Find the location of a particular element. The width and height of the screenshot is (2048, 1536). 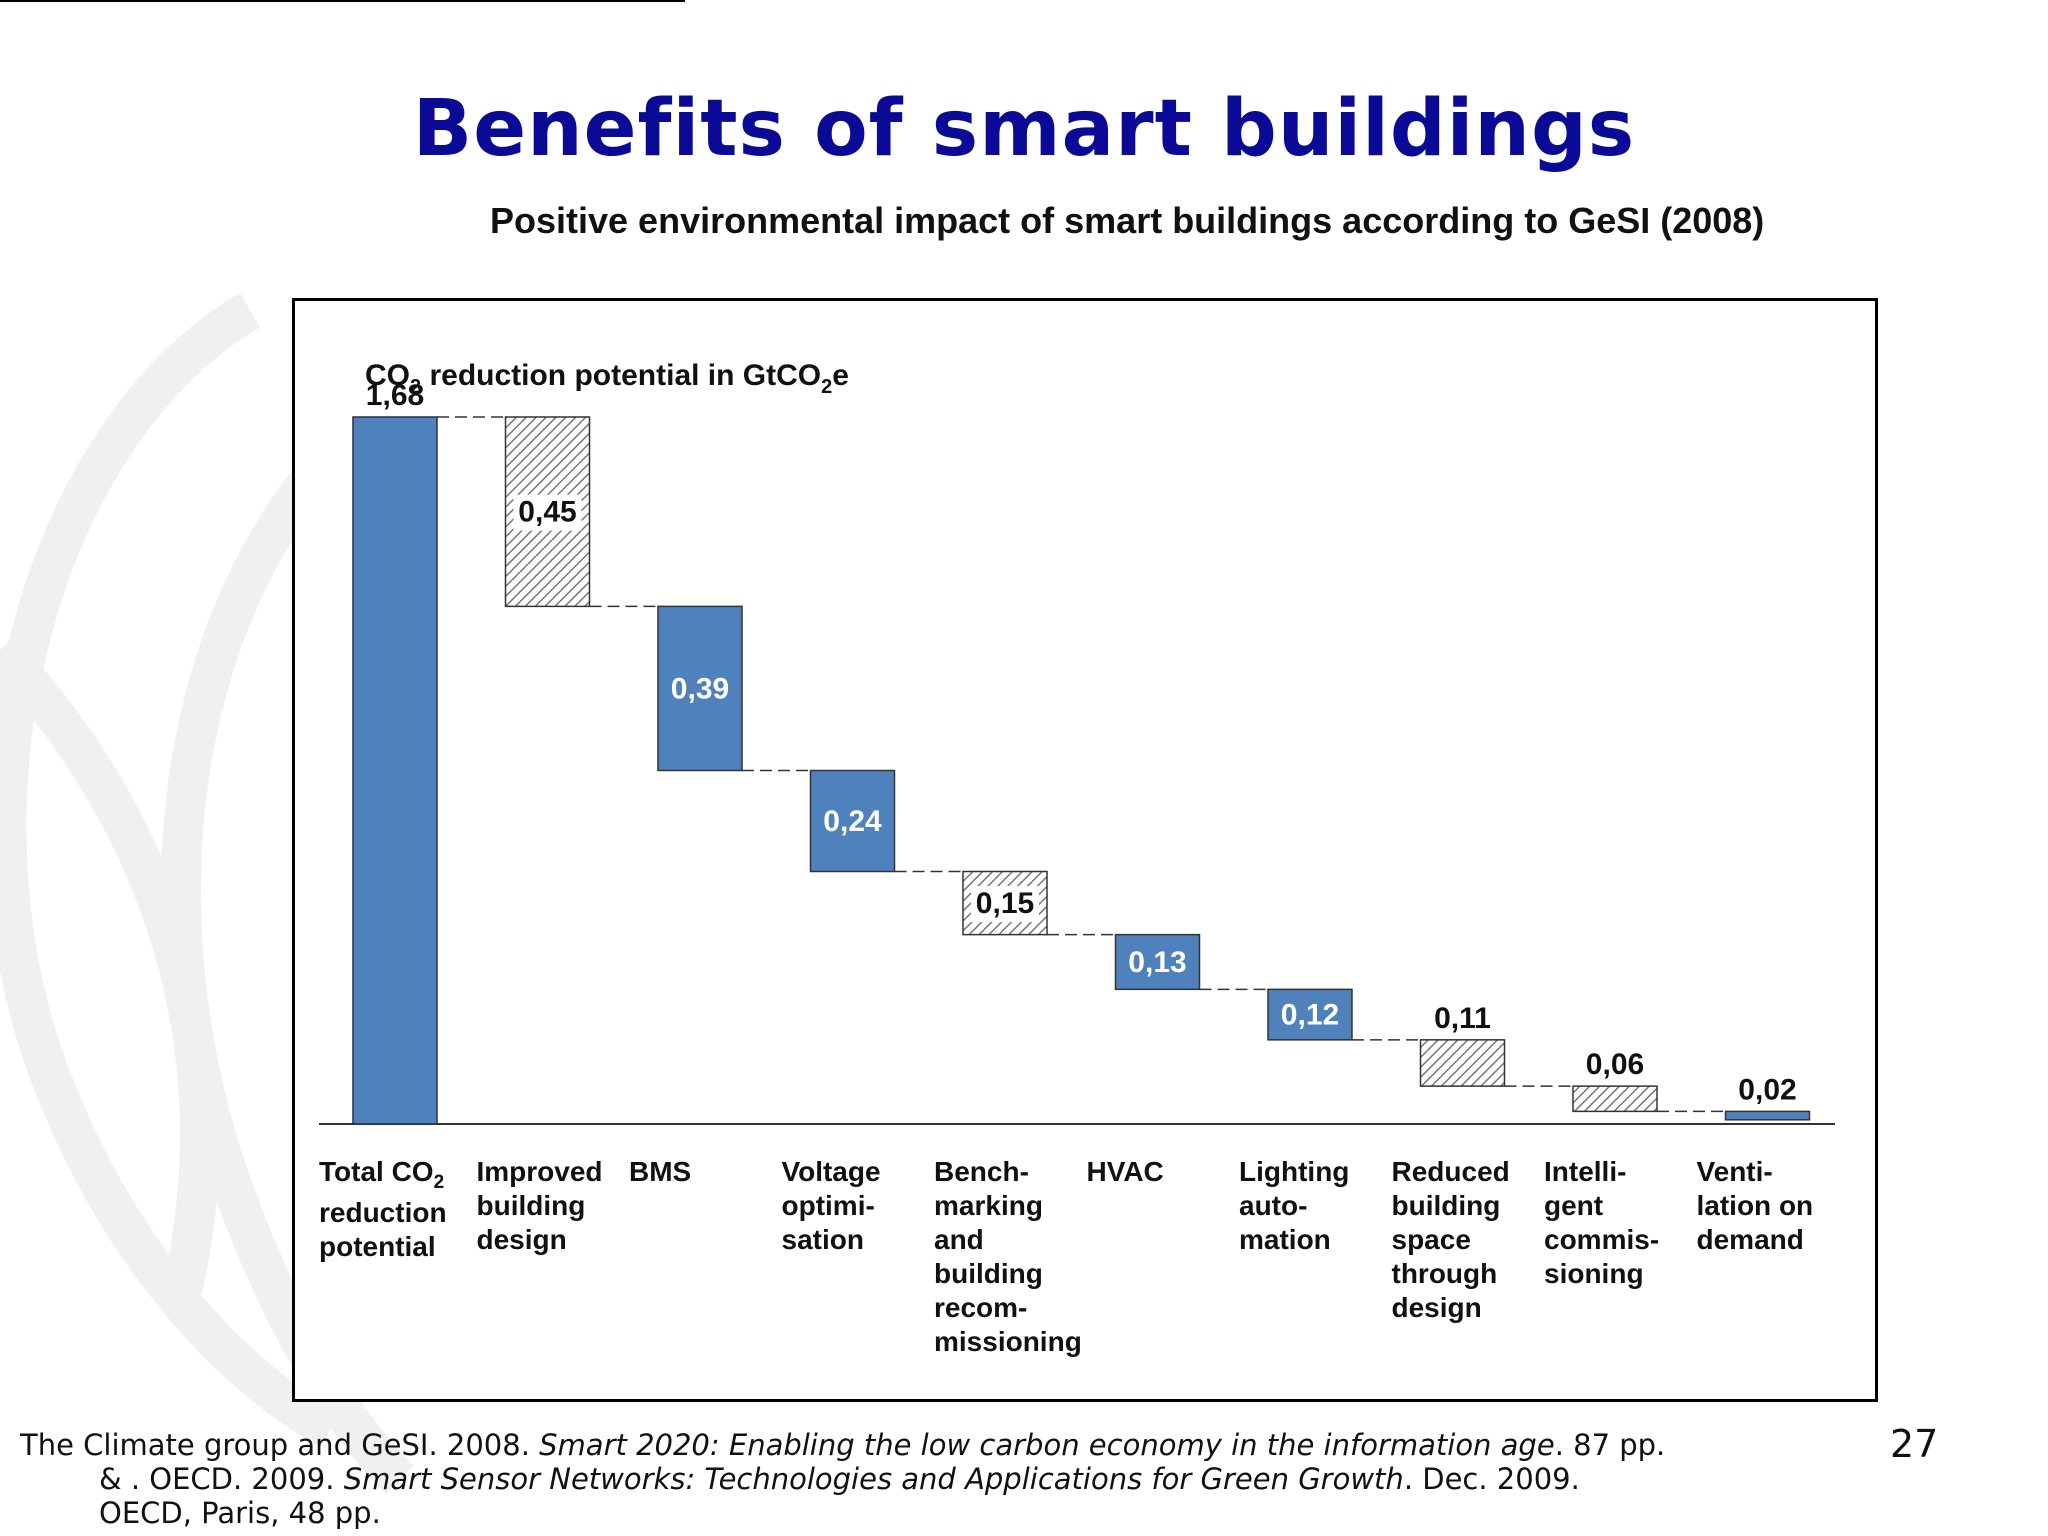

category-label-4: Bench-marking and building recom-missioning is located at coordinates (1008, 1256).